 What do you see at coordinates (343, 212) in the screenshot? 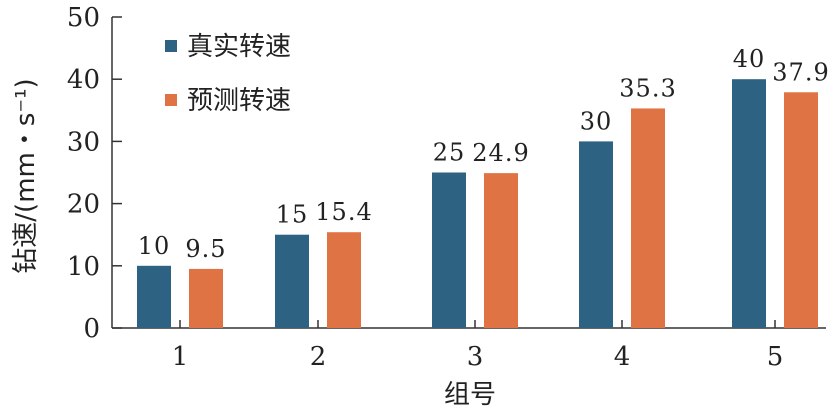
I see `data-label: 15.4` at bounding box center [343, 212].